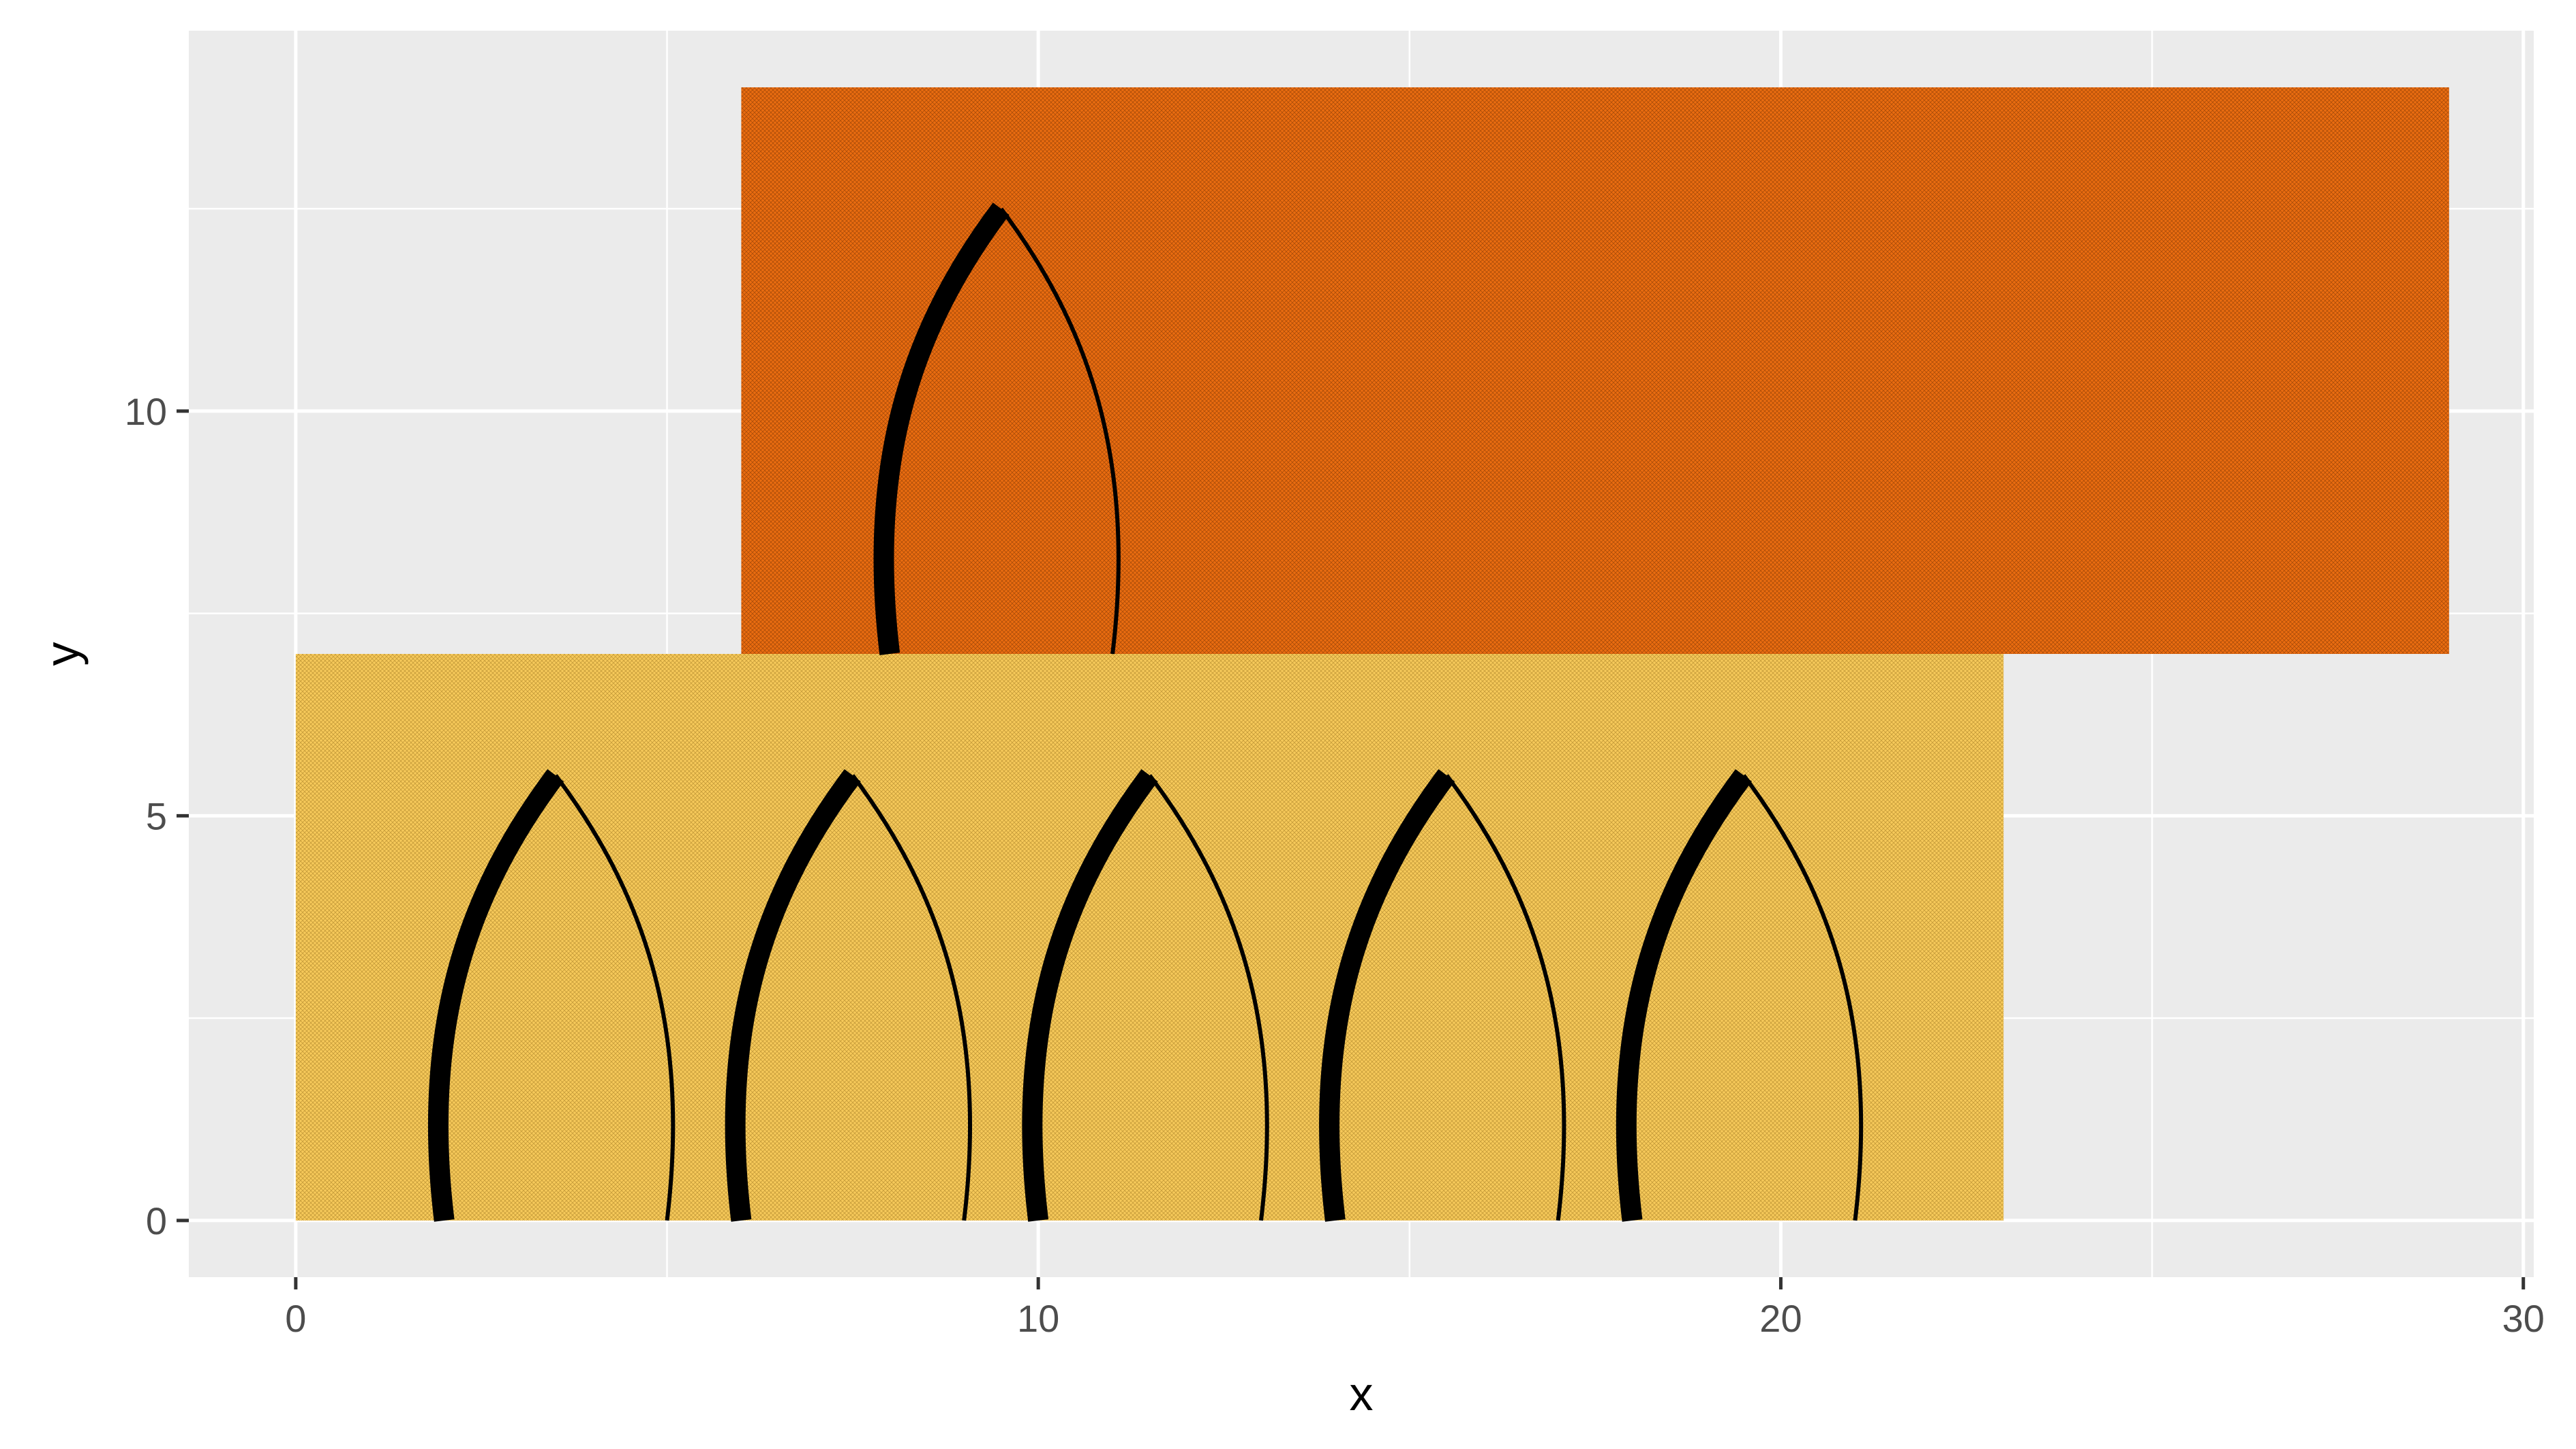 The height and width of the screenshot is (1449, 2576). I want to click on x-axis-title: x, so click(1362, 1394).